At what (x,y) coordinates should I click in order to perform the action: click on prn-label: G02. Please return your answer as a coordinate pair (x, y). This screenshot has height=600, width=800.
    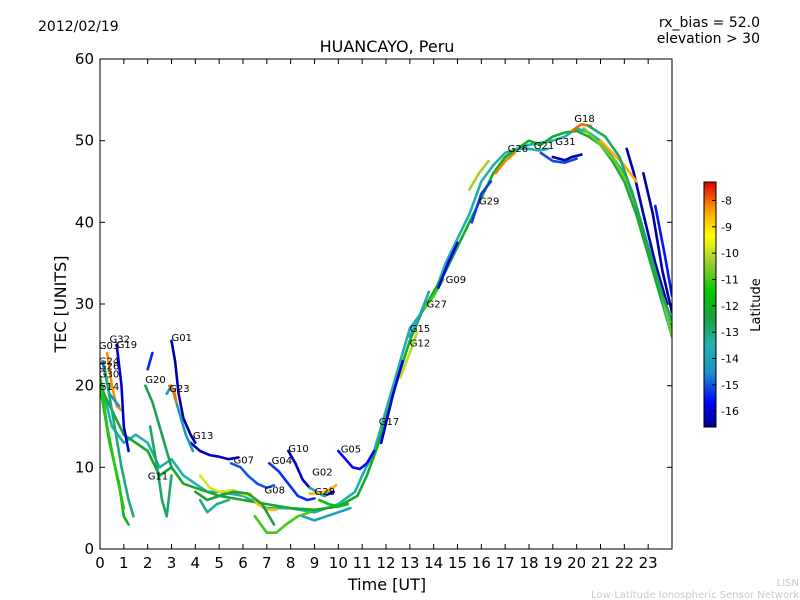
    Looking at the image, I should click on (322, 473).